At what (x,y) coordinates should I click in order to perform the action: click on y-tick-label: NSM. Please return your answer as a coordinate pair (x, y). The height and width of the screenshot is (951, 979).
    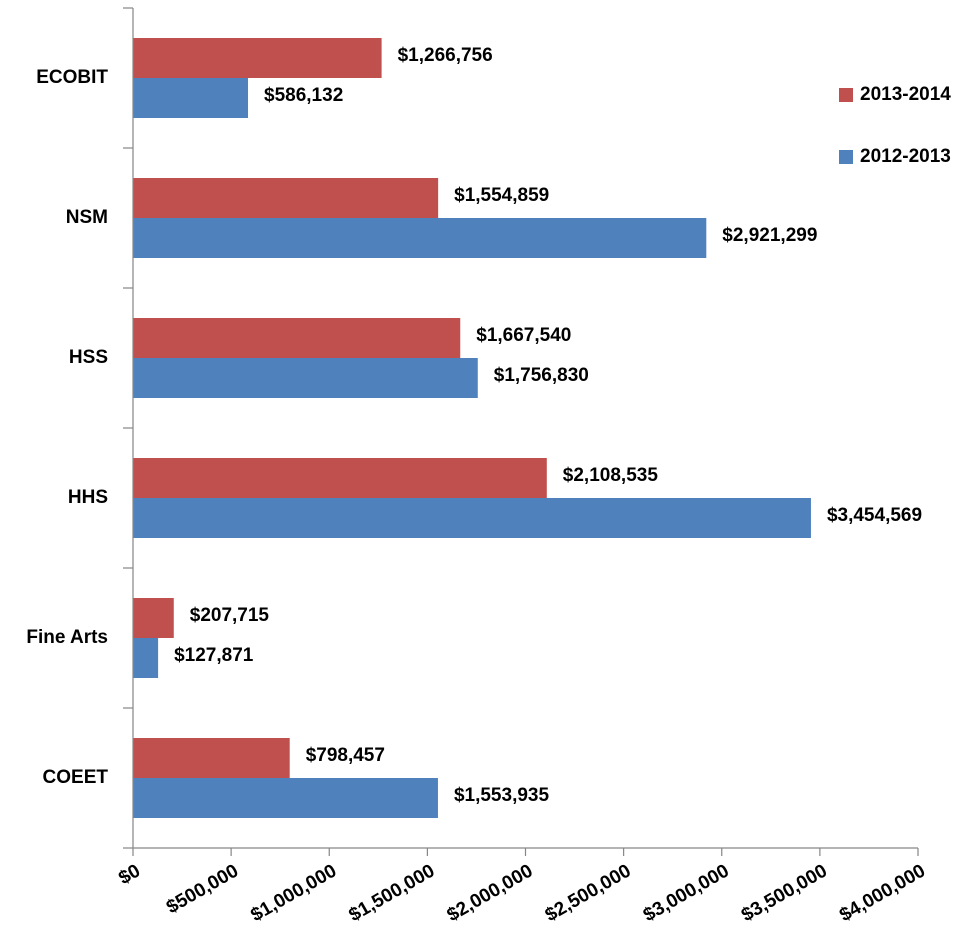
    Looking at the image, I should click on (87, 217).